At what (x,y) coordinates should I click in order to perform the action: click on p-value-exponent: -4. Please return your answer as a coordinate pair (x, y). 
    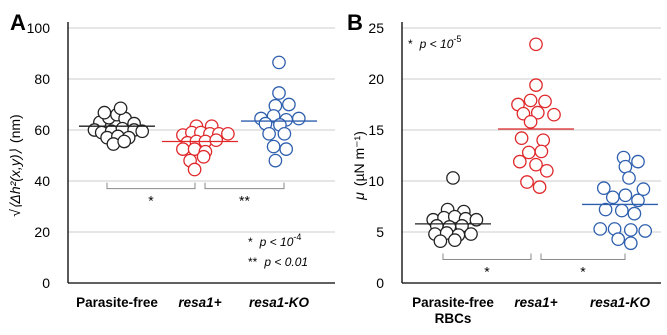
    Looking at the image, I should click on (297, 237).